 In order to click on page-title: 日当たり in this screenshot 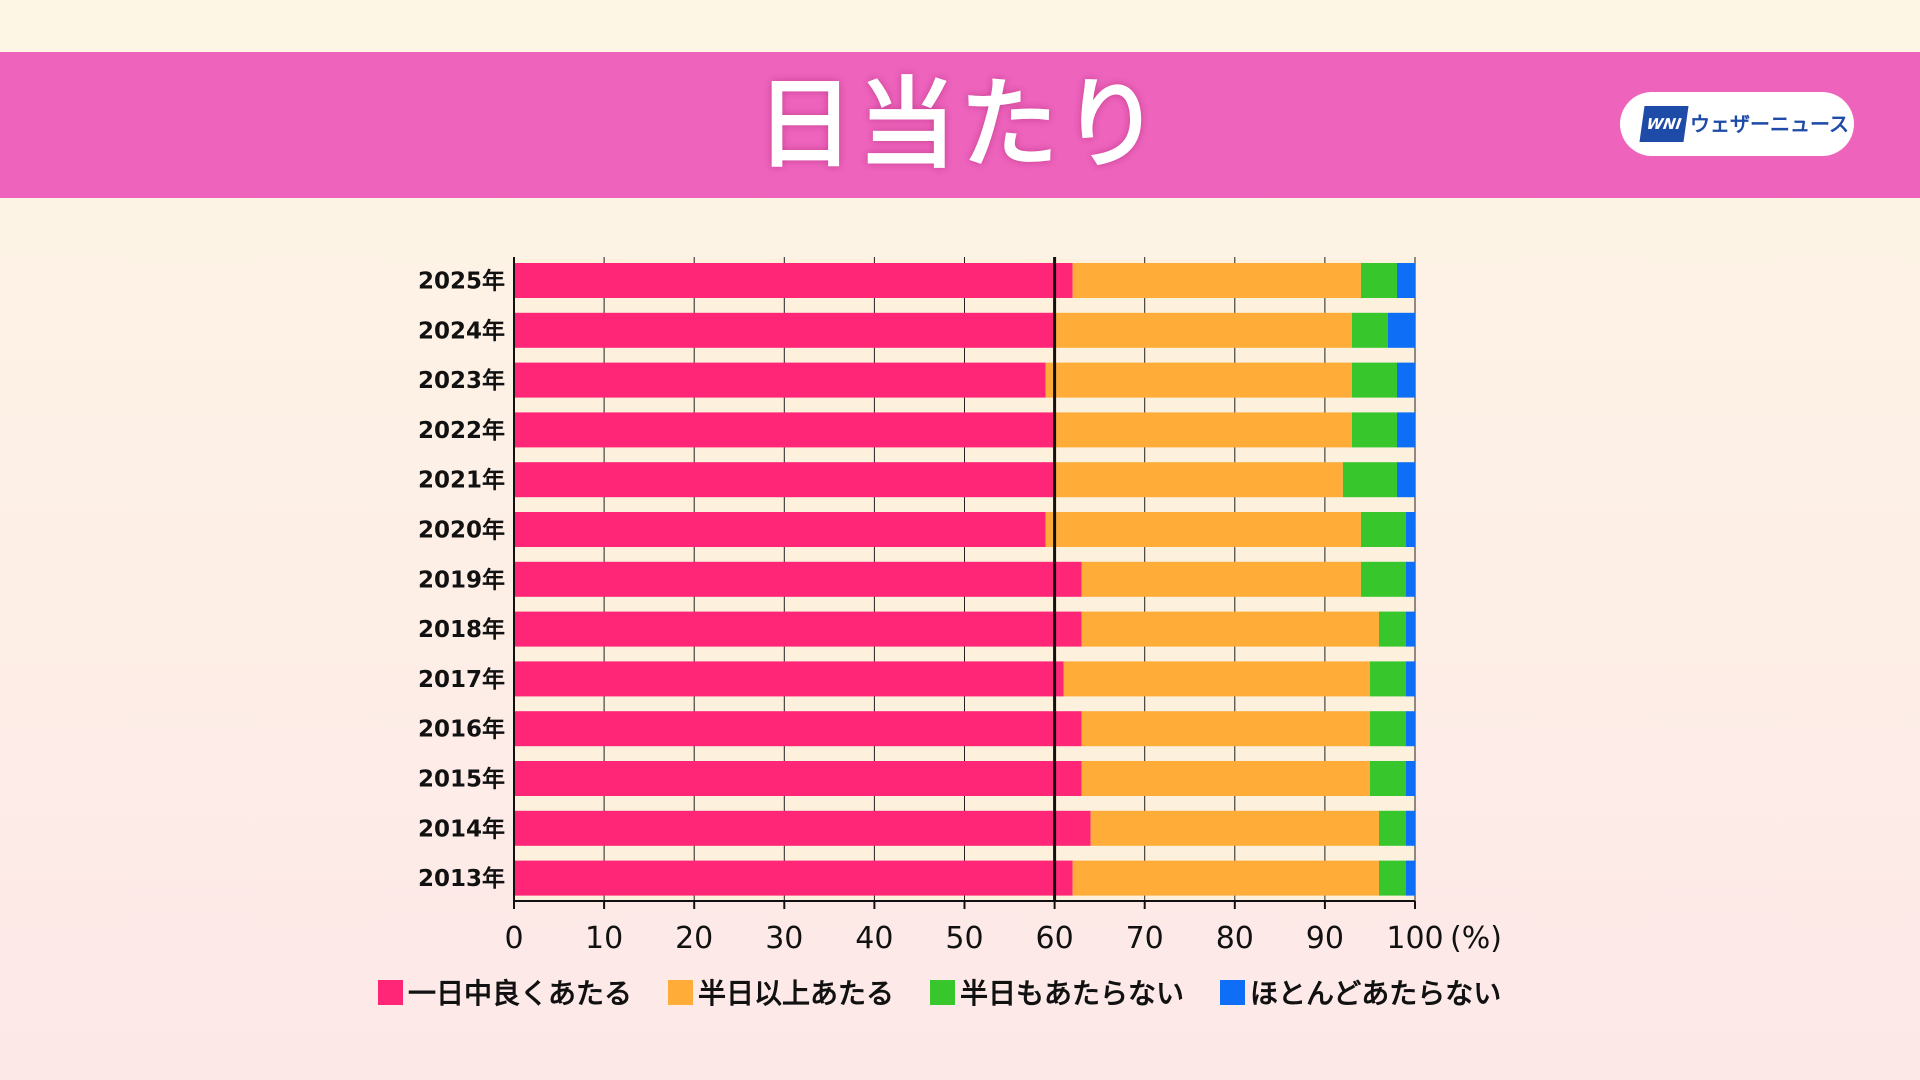, I will do `click(959, 125)`.